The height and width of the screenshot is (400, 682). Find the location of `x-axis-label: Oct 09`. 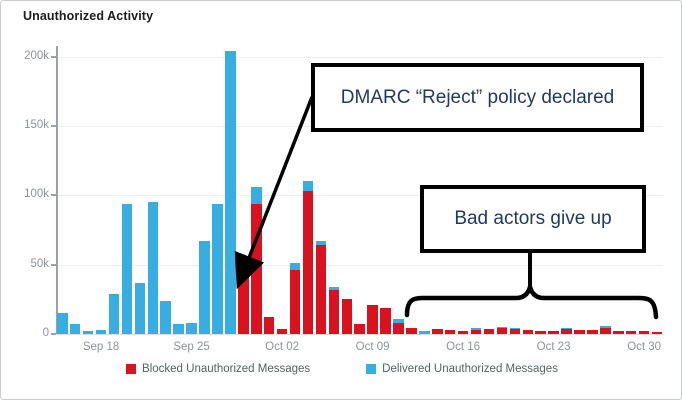

x-axis-label: Oct 09 is located at coordinates (372, 347).